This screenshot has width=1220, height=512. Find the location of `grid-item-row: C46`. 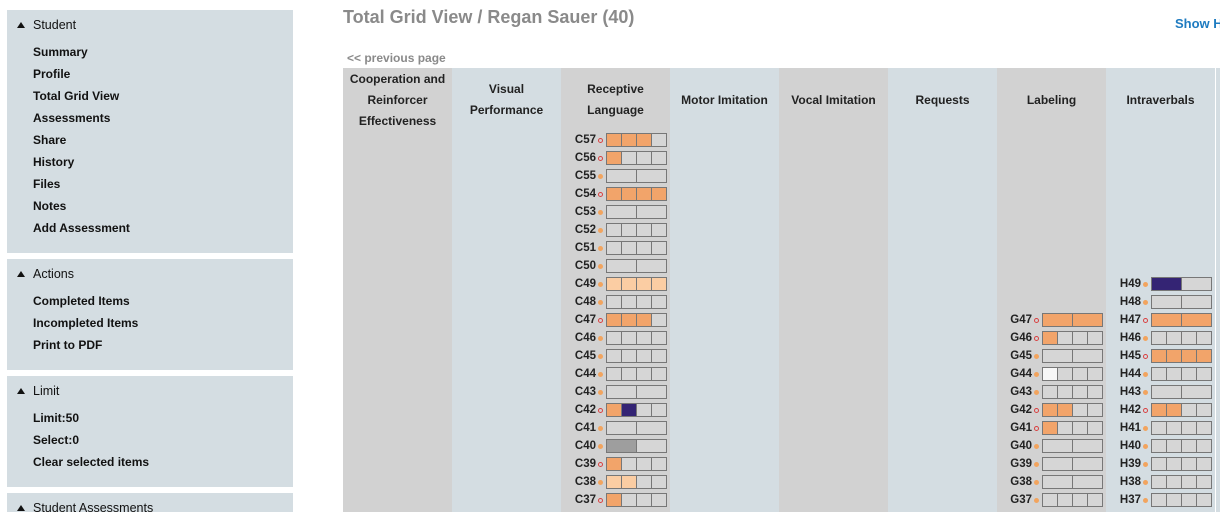

grid-item-row: C46 is located at coordinates (614, 338).